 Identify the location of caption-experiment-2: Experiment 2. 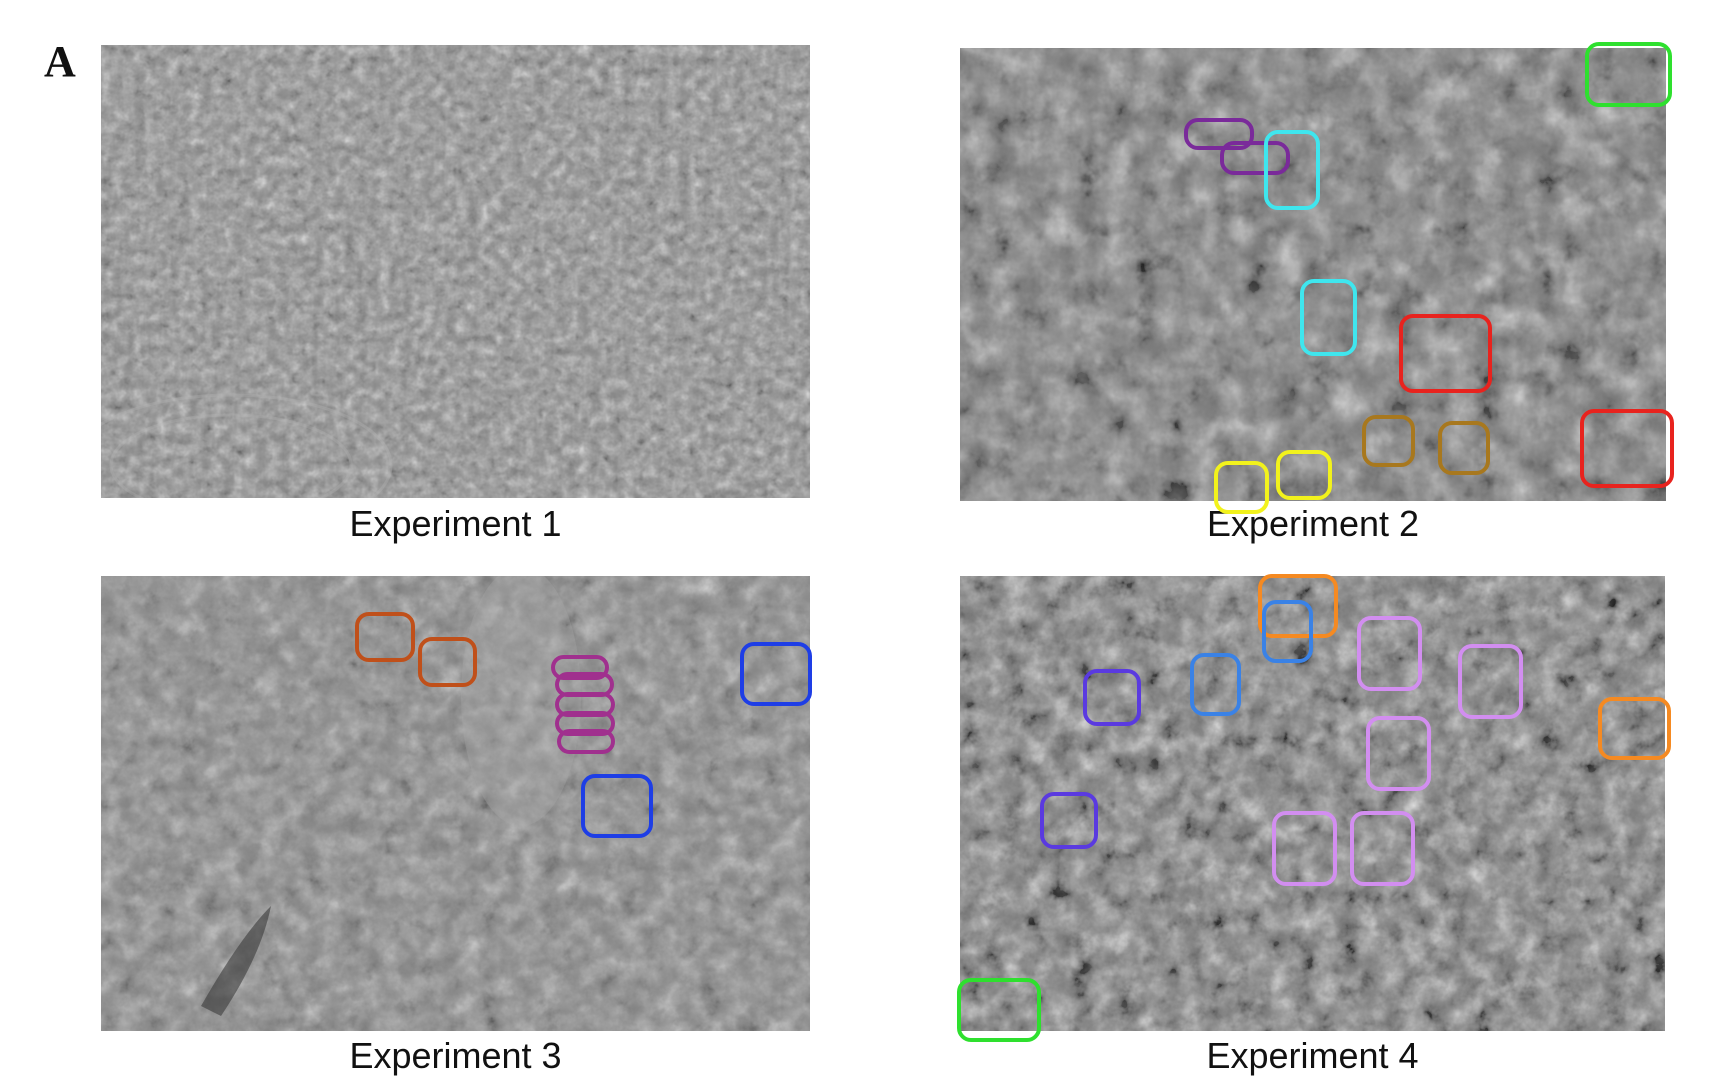
(1313, 523).